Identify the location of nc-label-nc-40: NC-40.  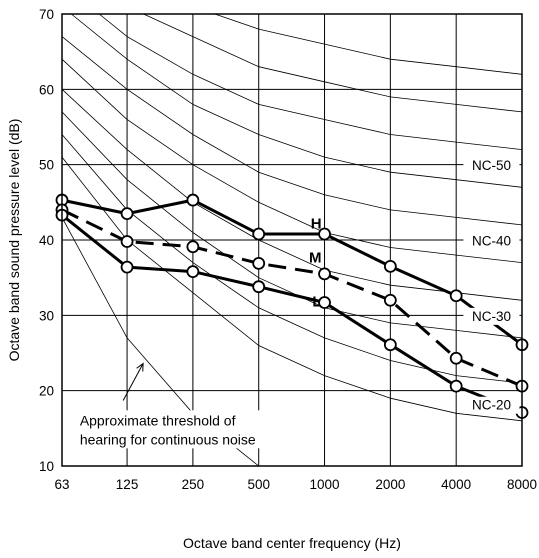
(491, 241).